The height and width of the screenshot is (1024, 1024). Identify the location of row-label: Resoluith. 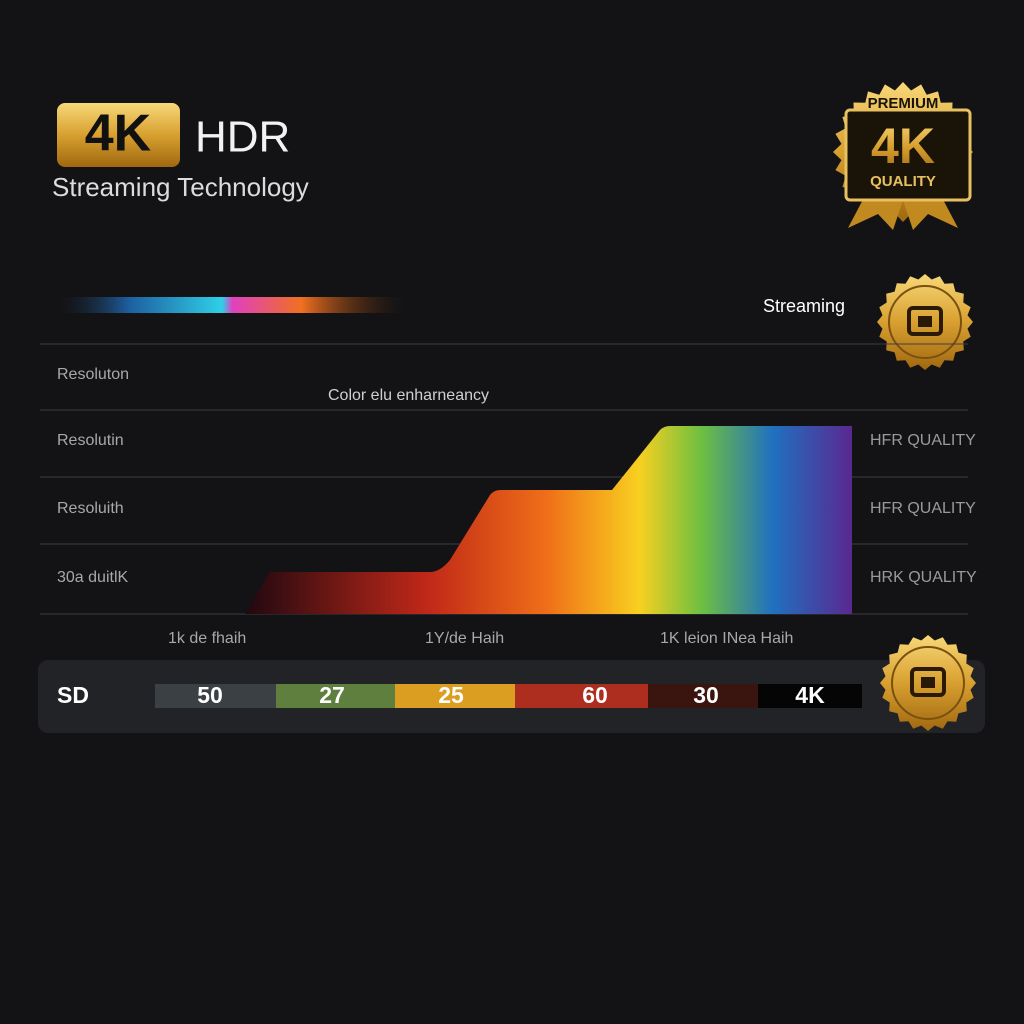
(90, 508).